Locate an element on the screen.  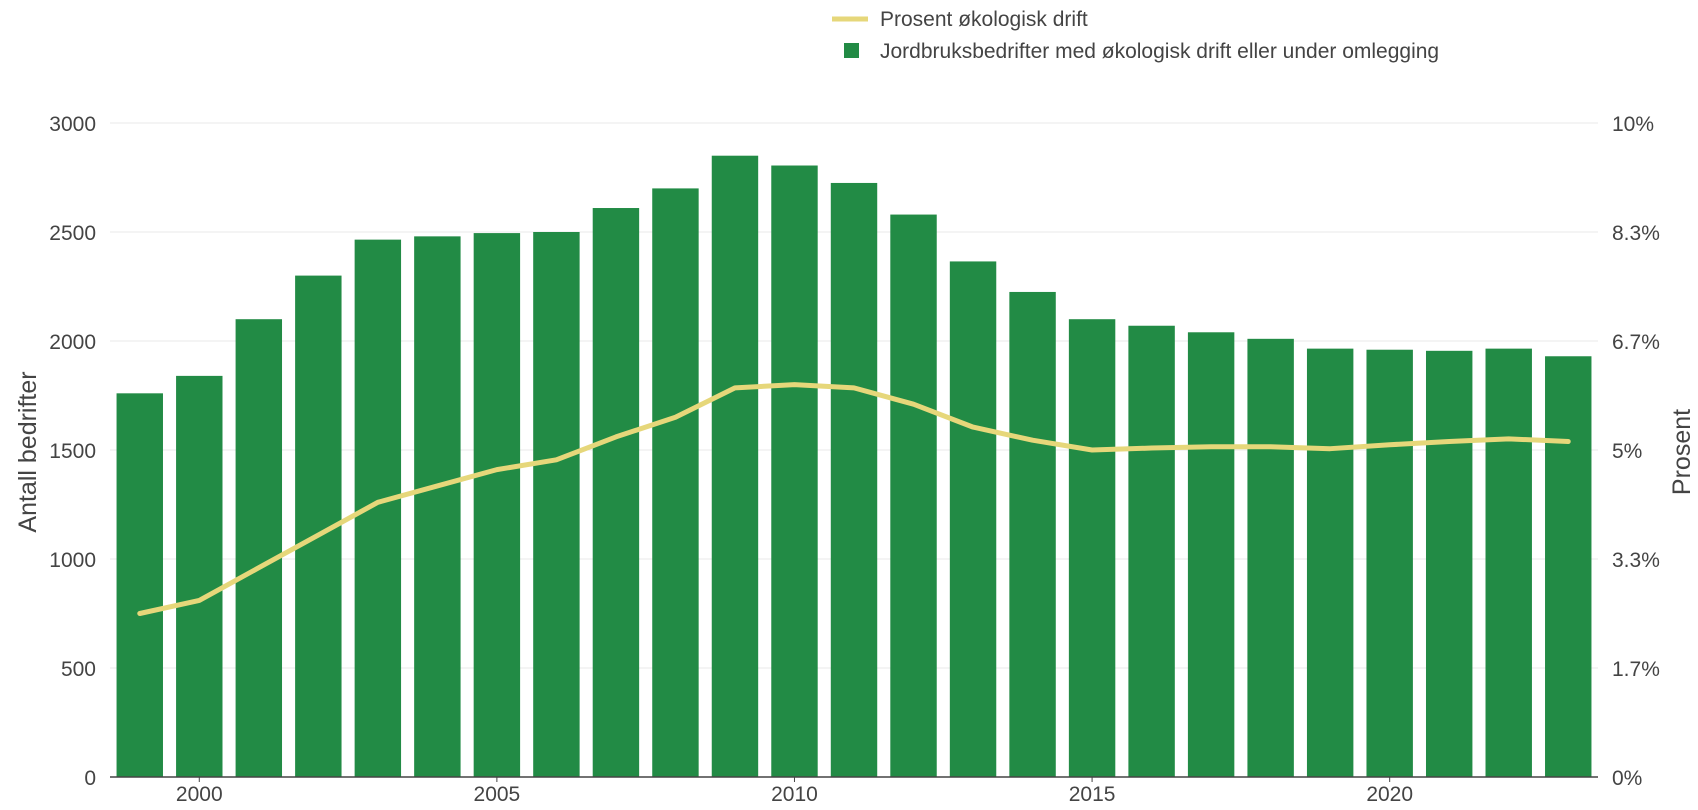
y-axis-right-title: Prosent is located at coordinates (1682, 452).